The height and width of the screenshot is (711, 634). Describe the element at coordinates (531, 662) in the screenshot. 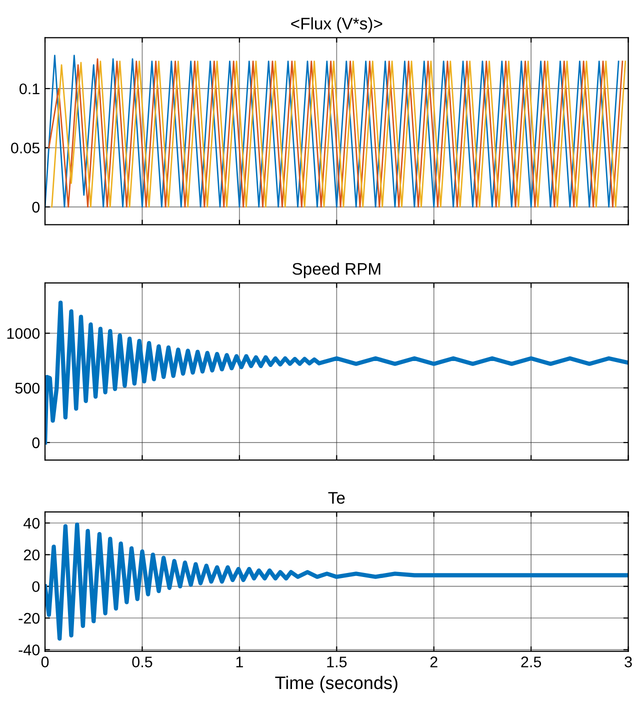

I see `x-tick-label: 2.5` at that location.